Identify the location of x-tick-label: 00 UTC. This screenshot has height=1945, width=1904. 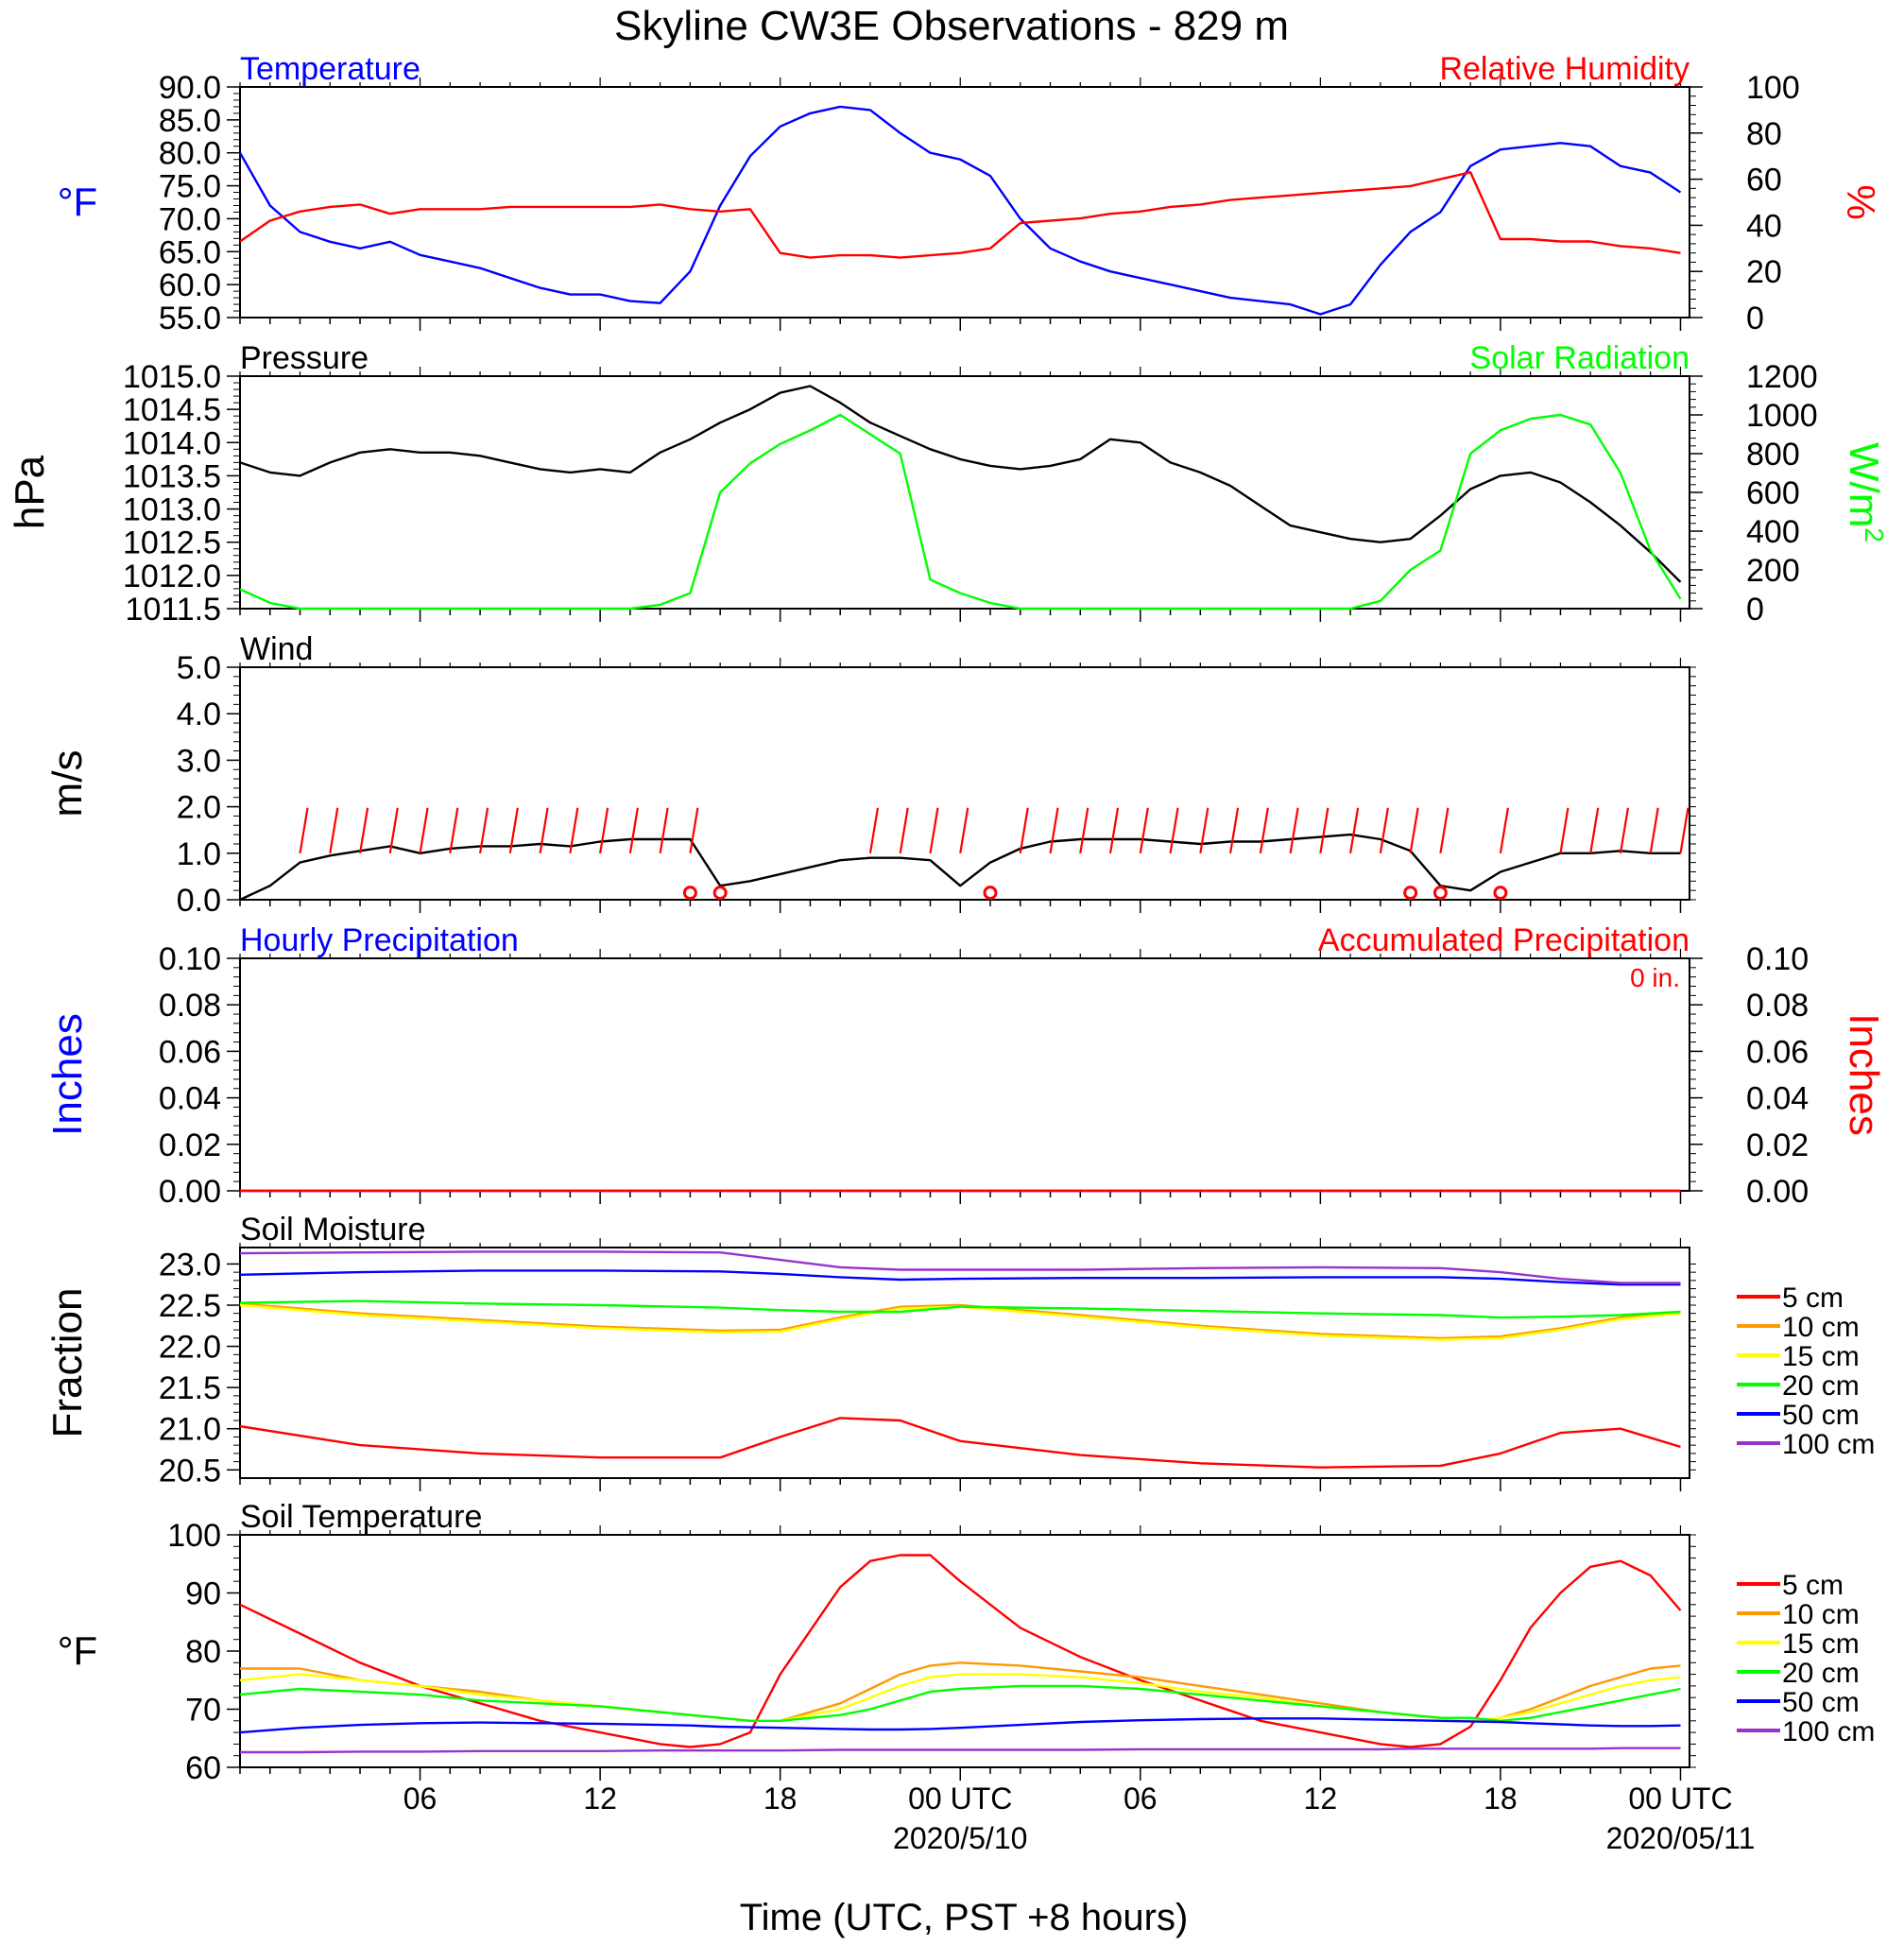
(1680, 1798).